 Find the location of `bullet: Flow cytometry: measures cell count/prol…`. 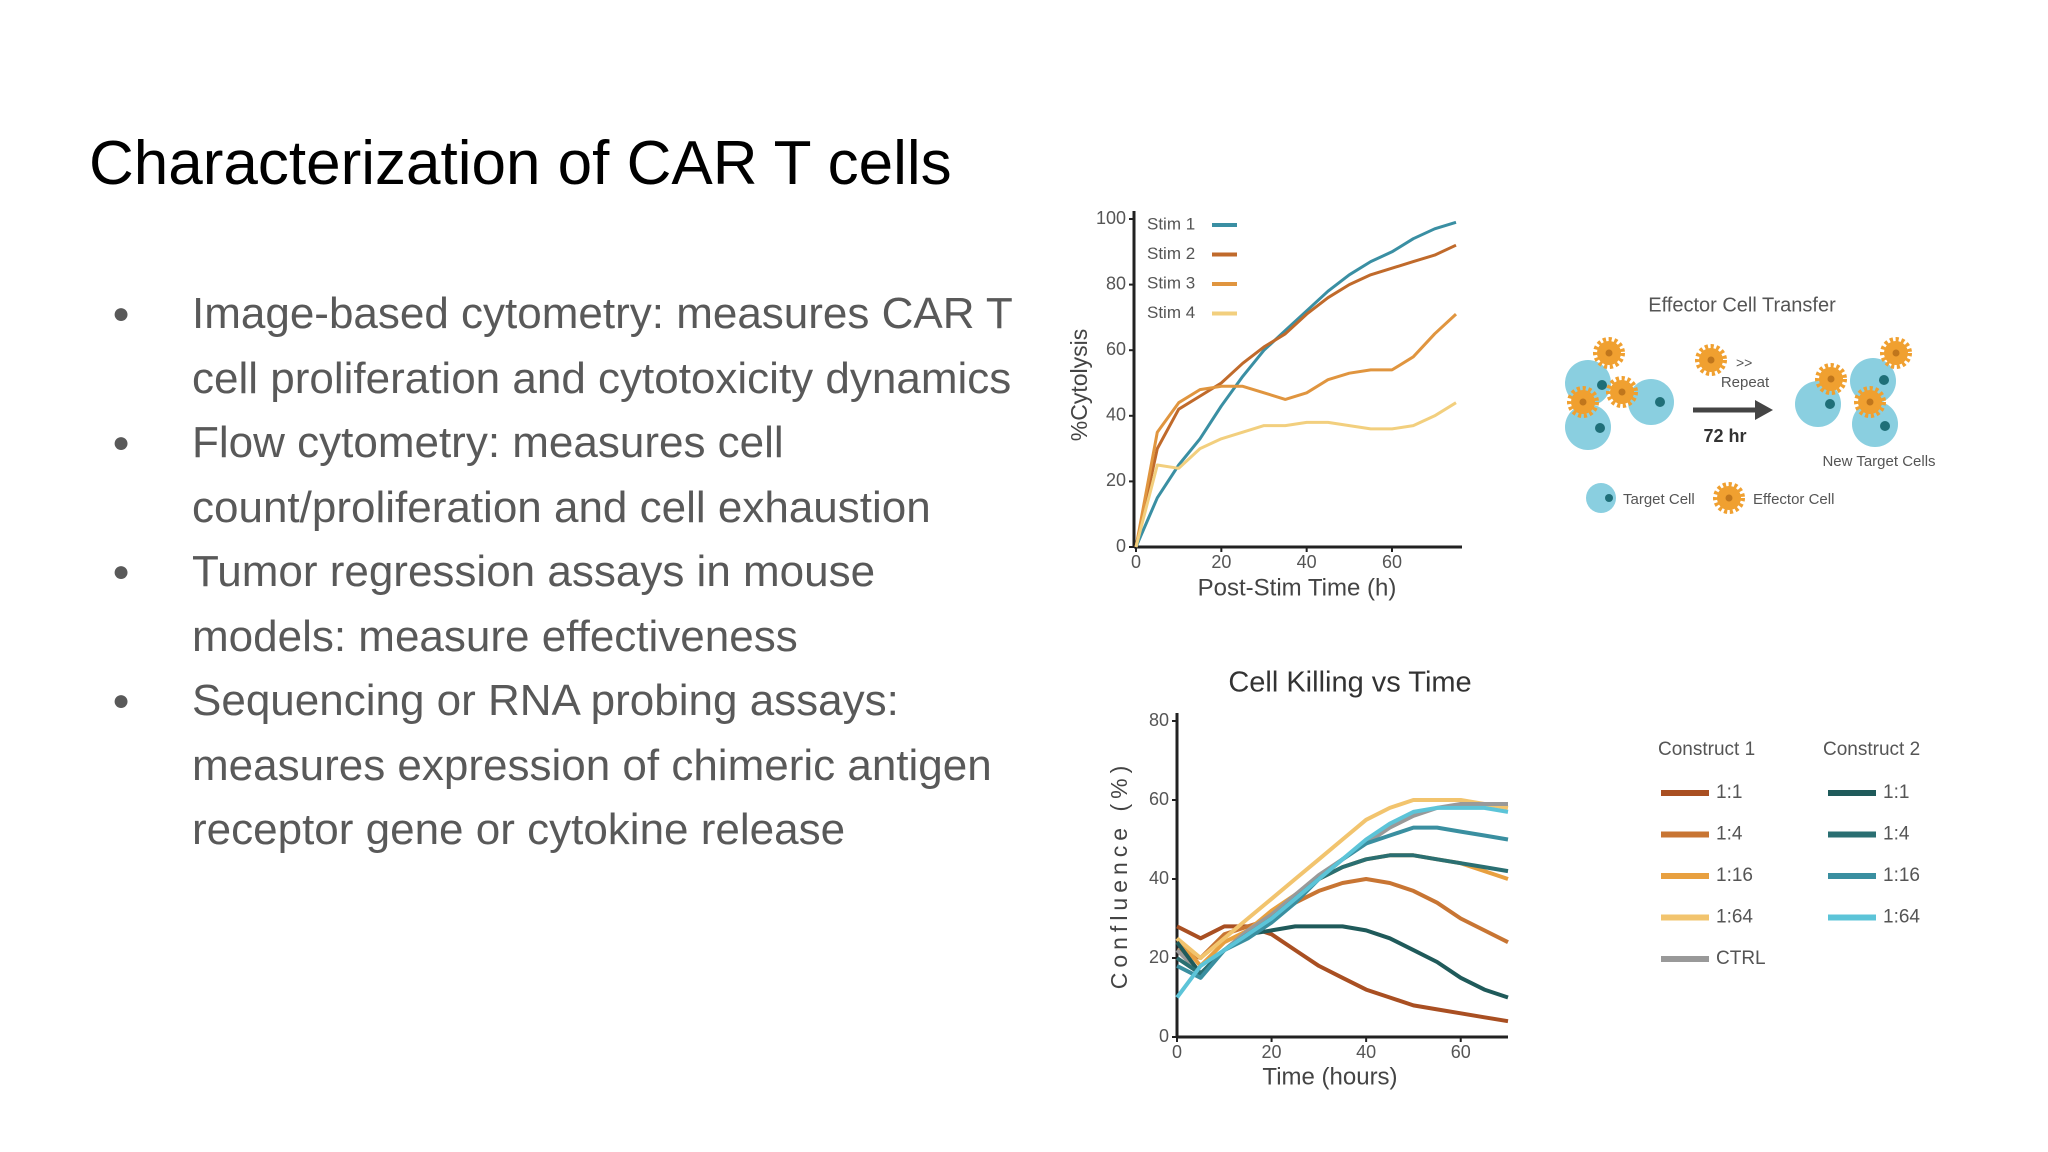

bullet: Flow cytometry: measures cell count/prol… is located at coordinates (564, 475).